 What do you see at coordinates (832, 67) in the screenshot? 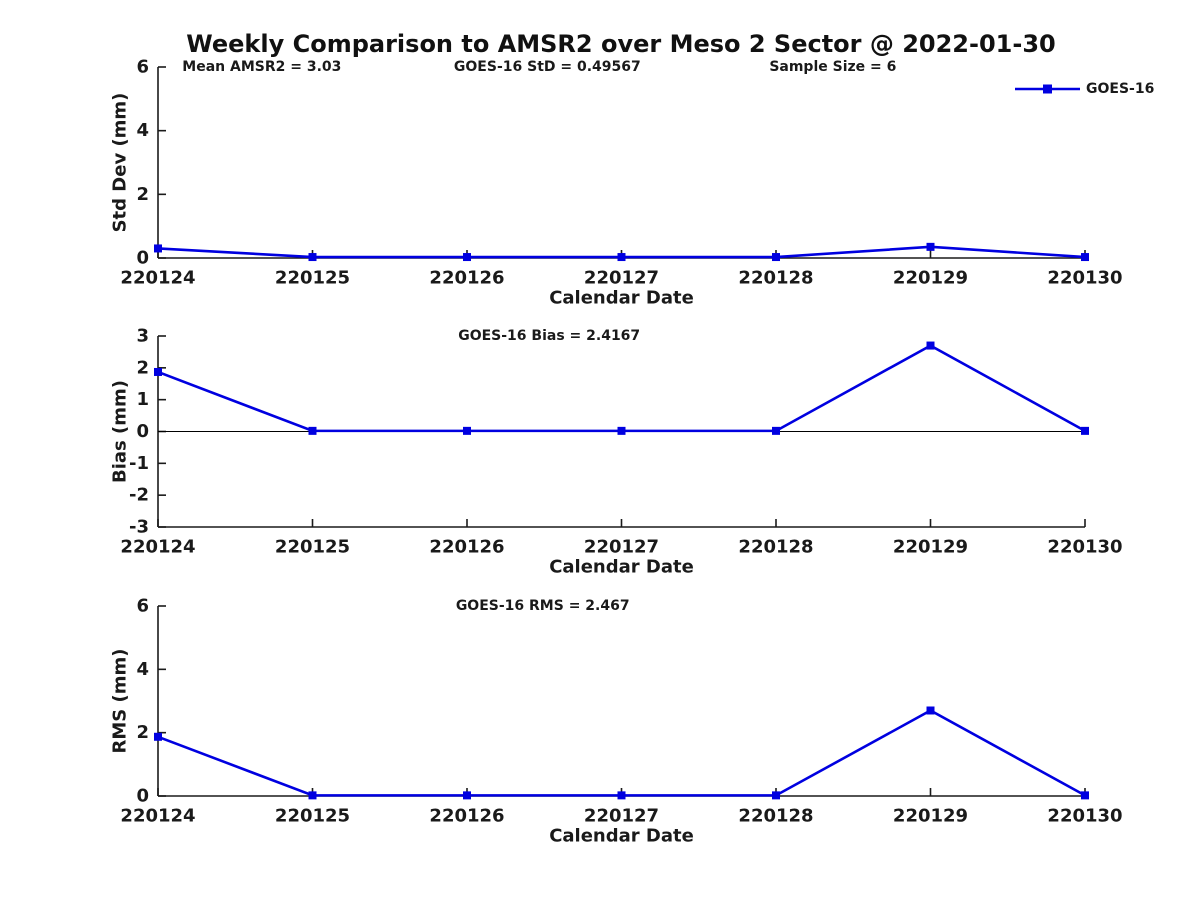
I see `chart-annotation: Sample Size = 6` at bounding box center [832, 67].